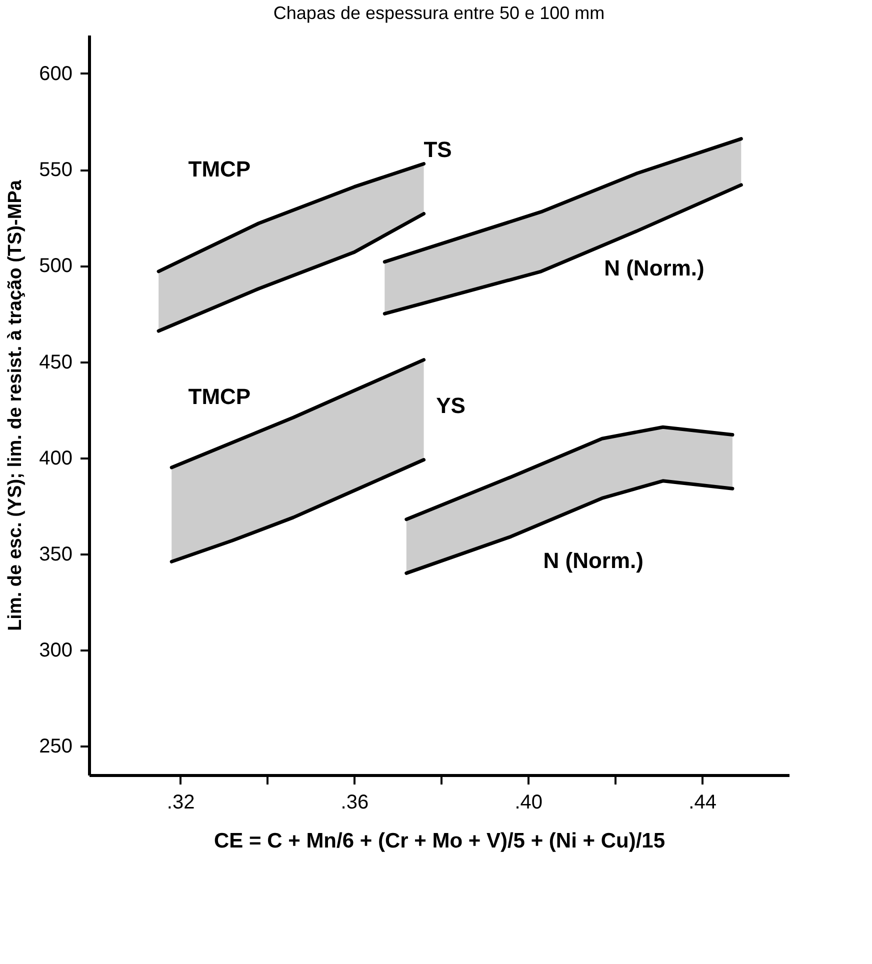 The height and width of the screenshot is (964, 872). I want to click on annotation: TS, so click(438, 149).